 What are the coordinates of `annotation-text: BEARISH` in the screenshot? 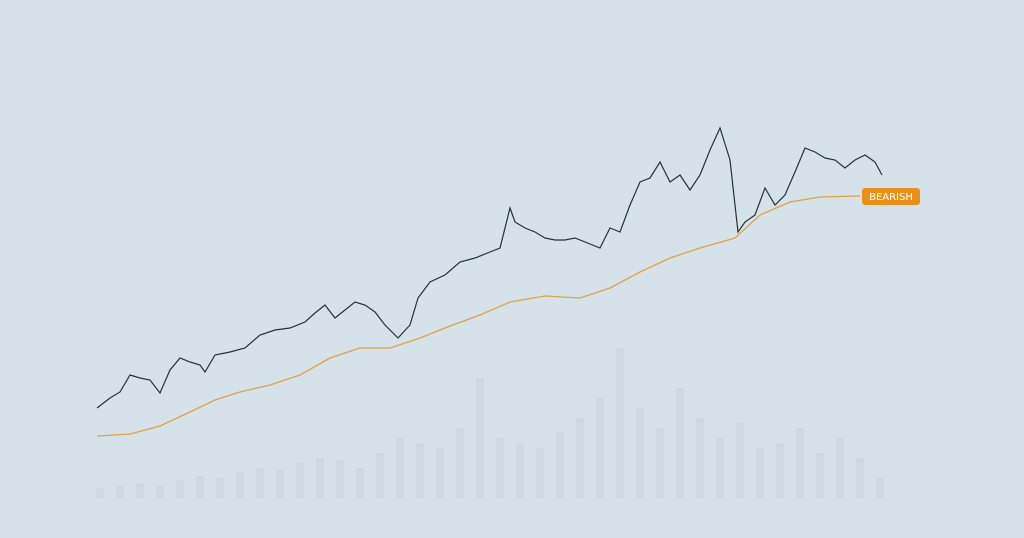 It's located at (891, 197).